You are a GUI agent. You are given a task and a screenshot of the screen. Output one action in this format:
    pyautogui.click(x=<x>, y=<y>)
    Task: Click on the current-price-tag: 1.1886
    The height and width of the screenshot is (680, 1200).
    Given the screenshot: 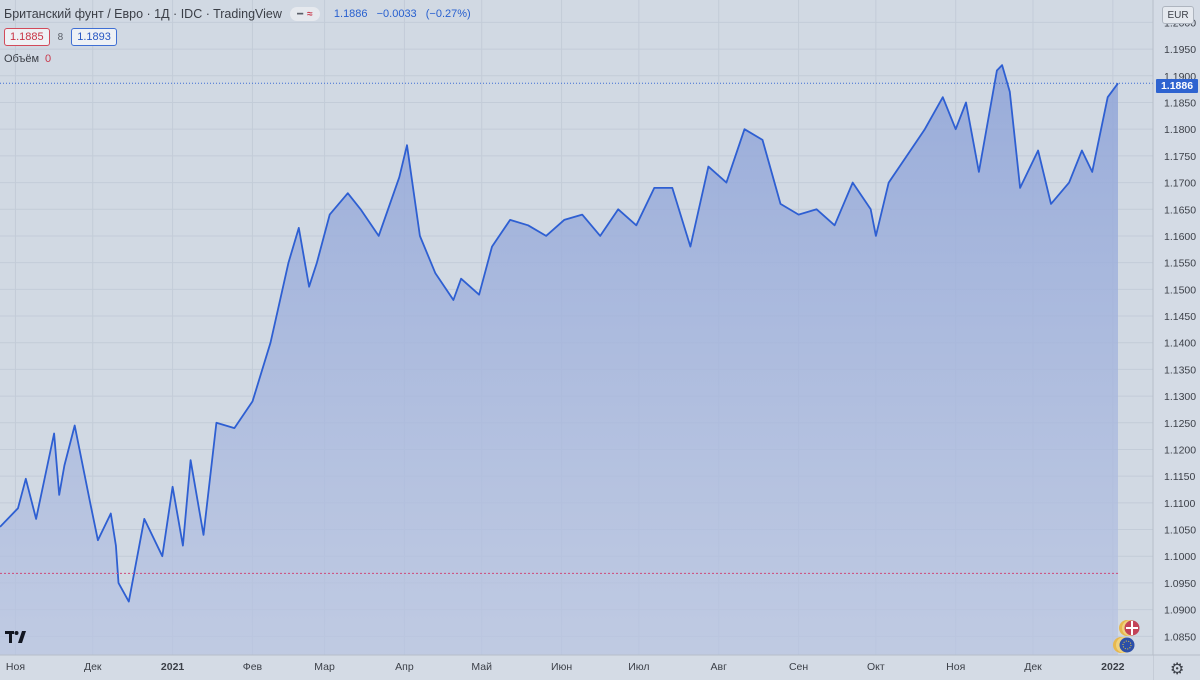 What is the action you would take?
    pyautogui.click(x=1177, y=86)
    